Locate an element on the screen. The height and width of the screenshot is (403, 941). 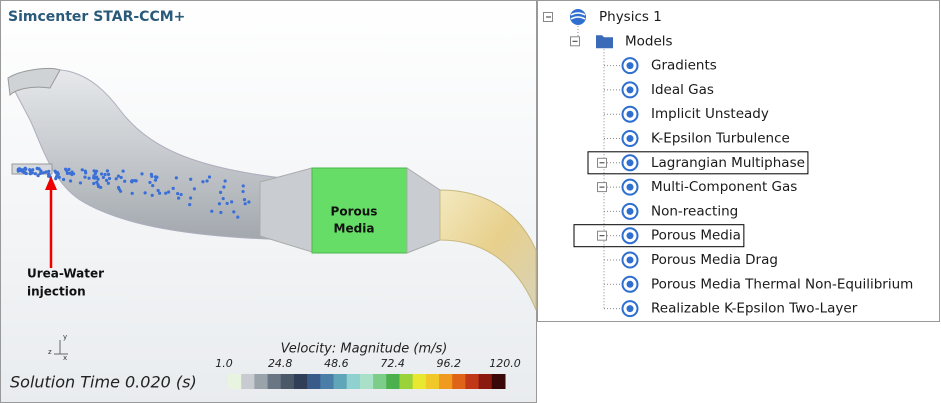
tree-item: Porous Media Drag is located at coordinates (714, 260).